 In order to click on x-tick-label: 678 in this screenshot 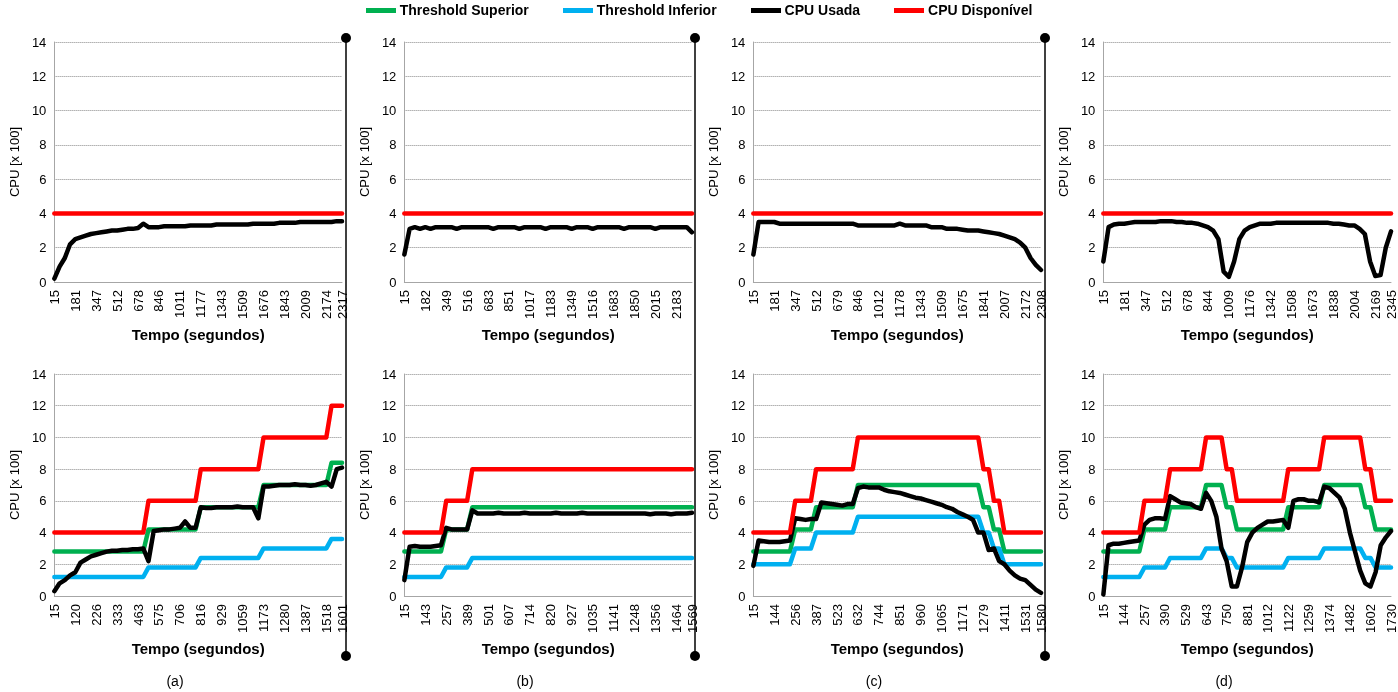, I will do `click(1187, 301)`.